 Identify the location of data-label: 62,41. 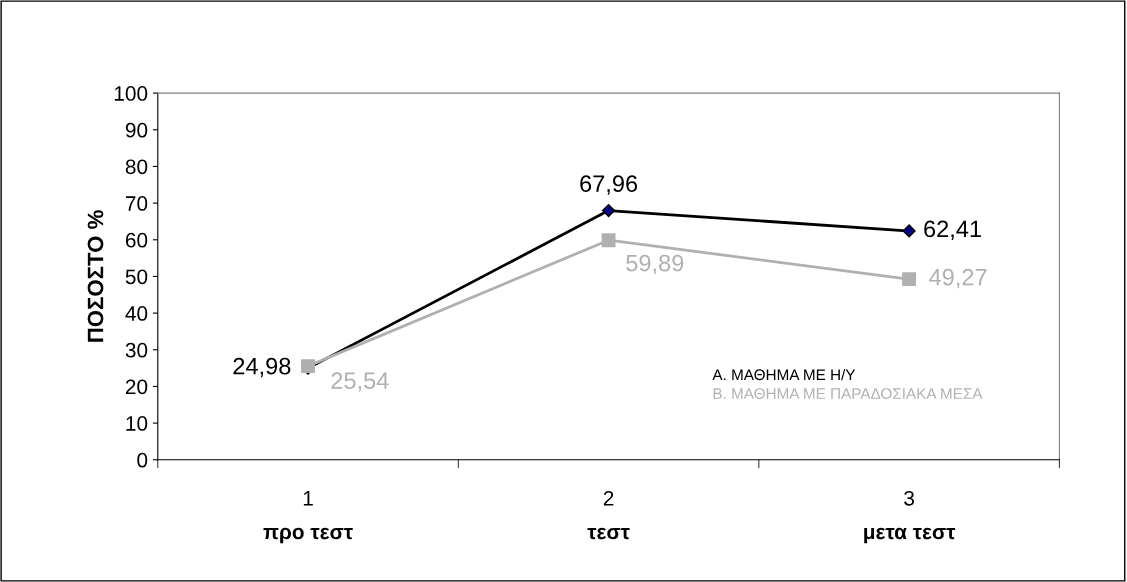
(952, 230).